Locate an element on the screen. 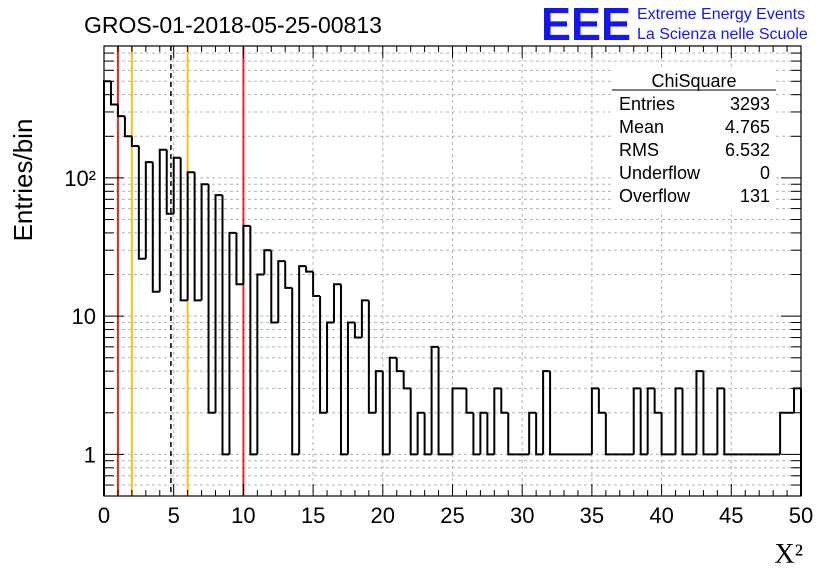 The image size is (836, 572). x-tick-label: 0 is located at coordinates (104, 515).